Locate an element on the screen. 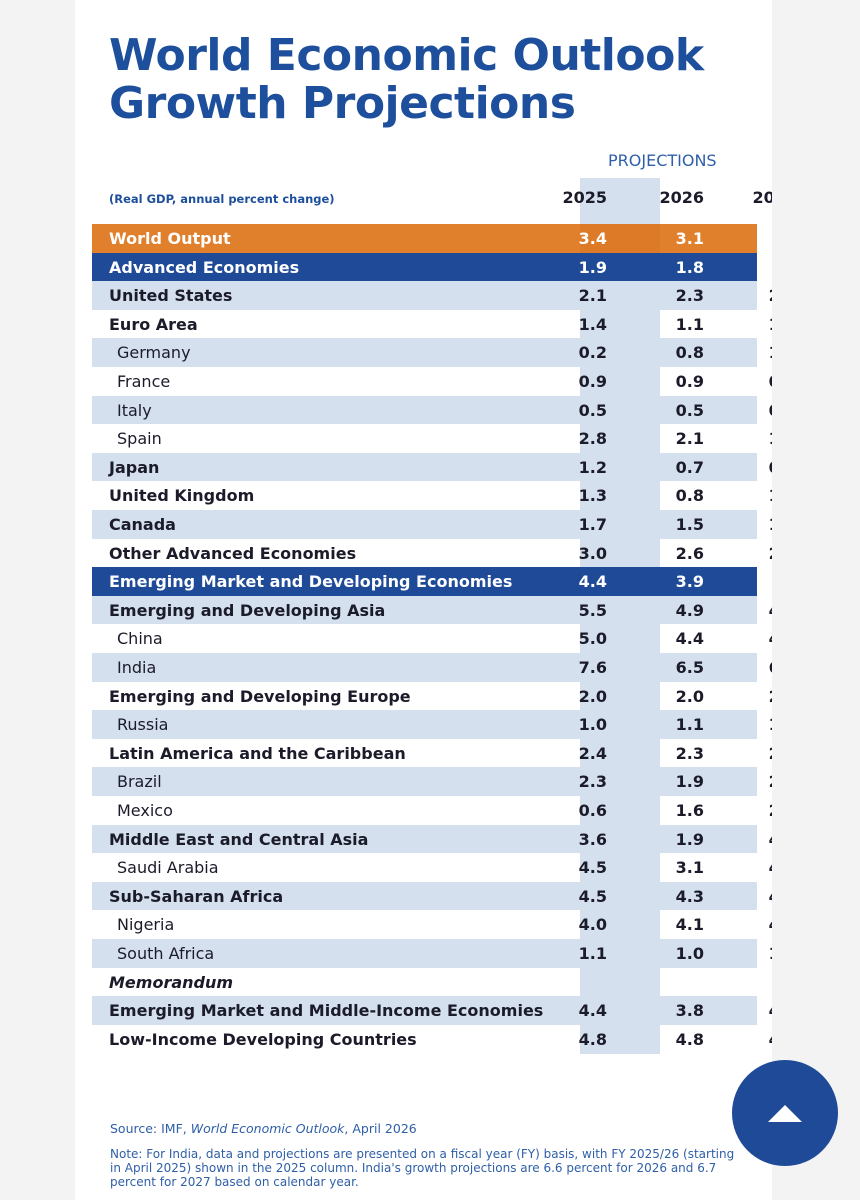  projections-label: PROJECTIONS is located at coordinates (662, 160).